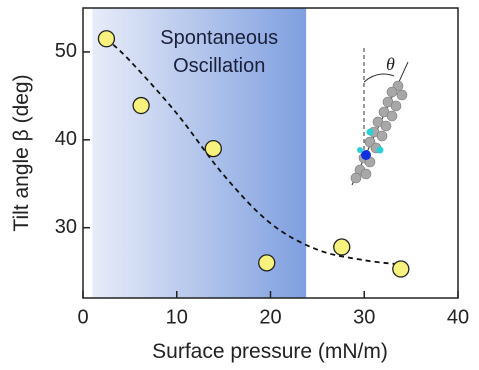 The image size is (479, 370). What do you see at coordinates (390, 64) in the screenshot?
I see `inset-label: θ` at bounding box center [390, 64].